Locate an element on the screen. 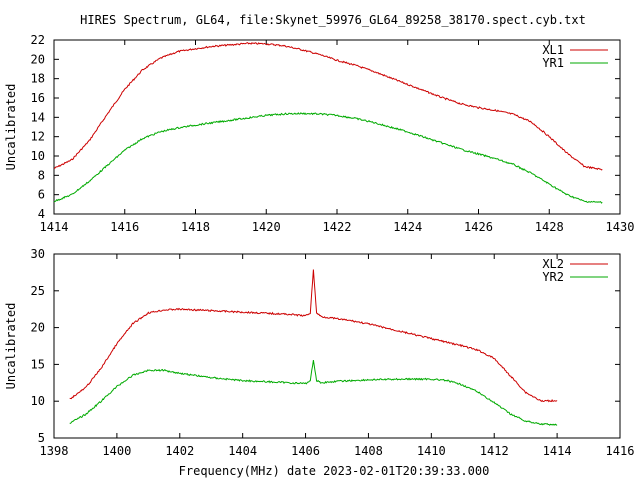  y-tick-label: 15 is located at coordinates (38, 364).